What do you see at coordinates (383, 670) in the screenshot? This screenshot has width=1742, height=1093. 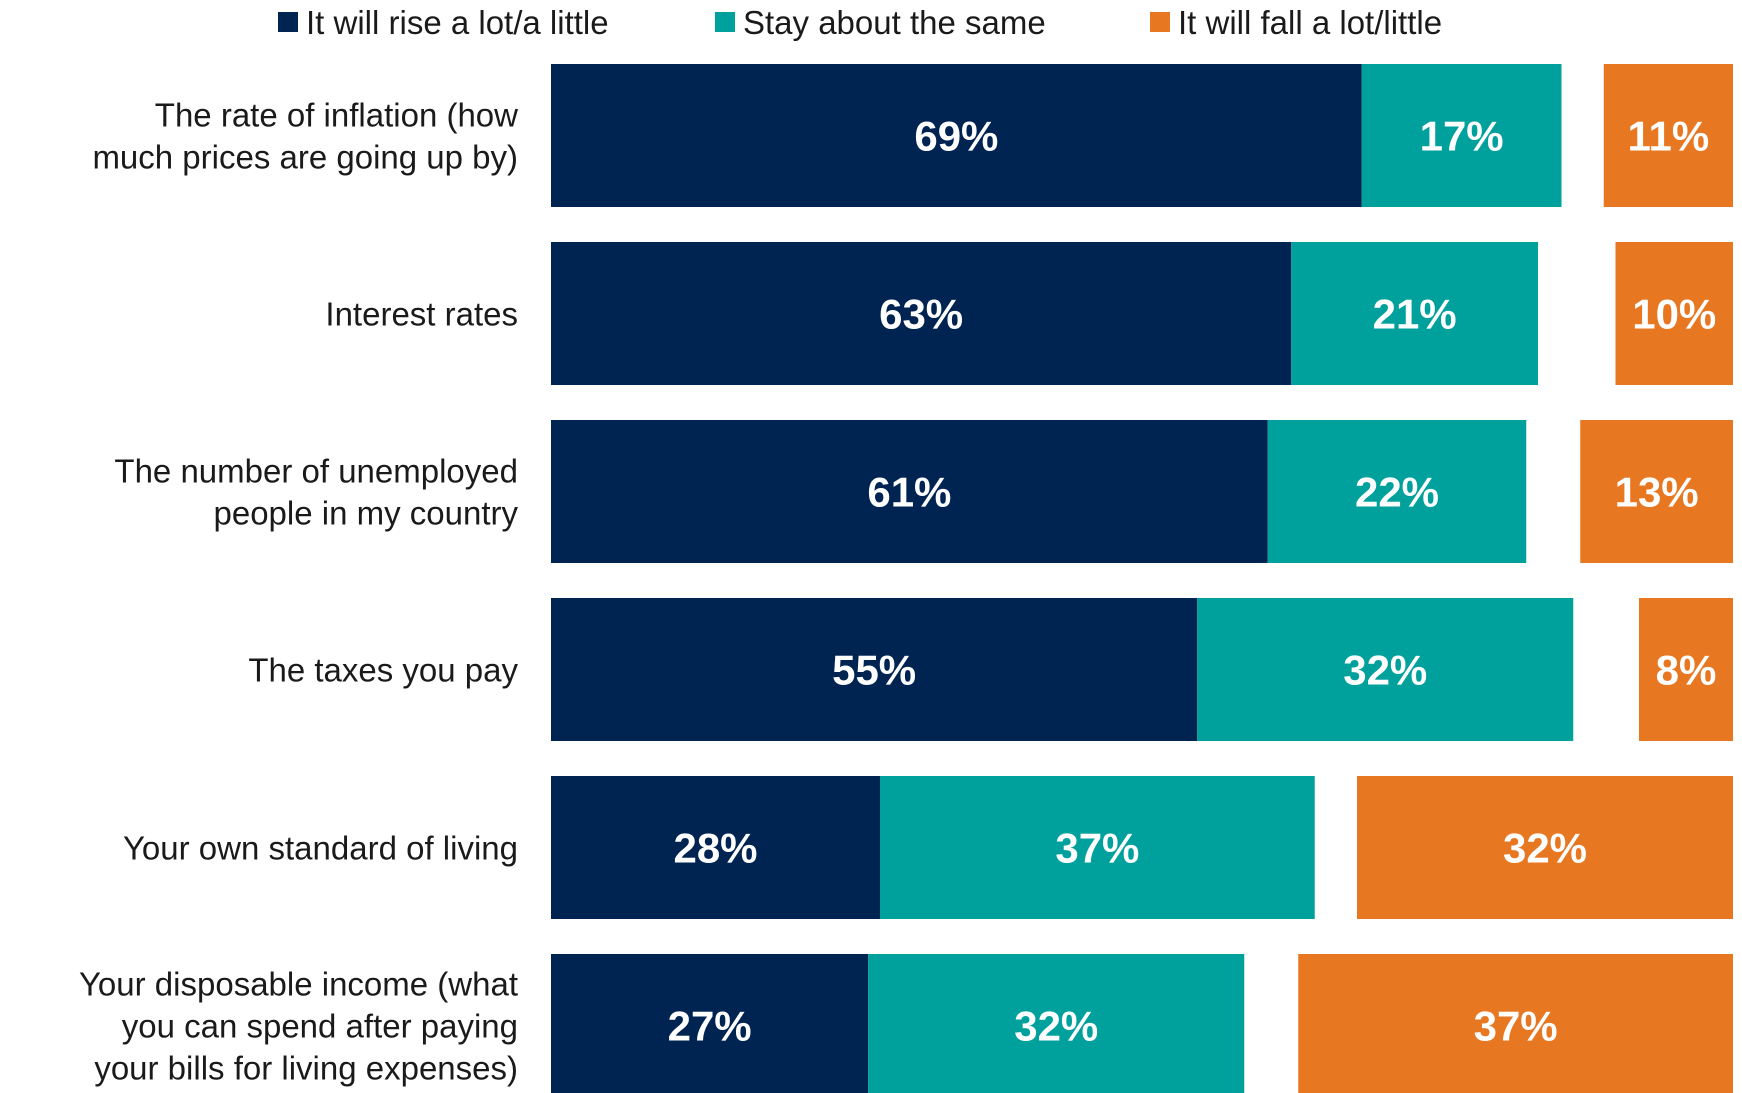 I see `category-label: The taxes you pay` at bounding box center [383, 670].